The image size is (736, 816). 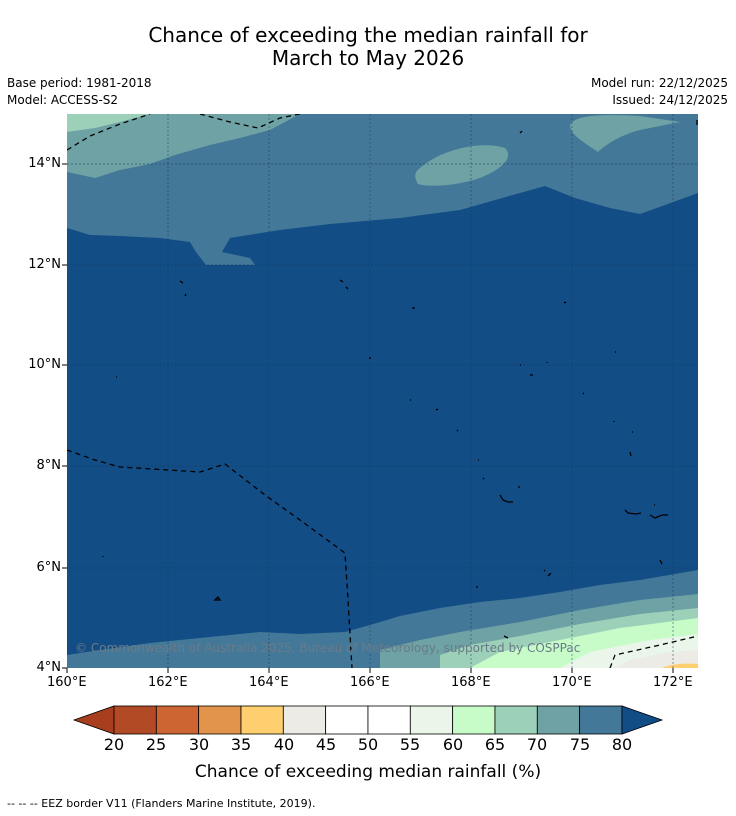 I want to click on colorbar-label-25: 25, so click(x=156, y=744).